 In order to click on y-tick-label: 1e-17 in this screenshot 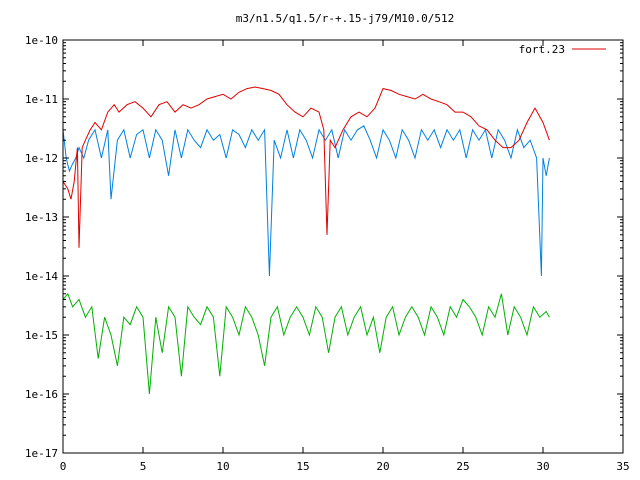, I will do `click(41, 453)`.